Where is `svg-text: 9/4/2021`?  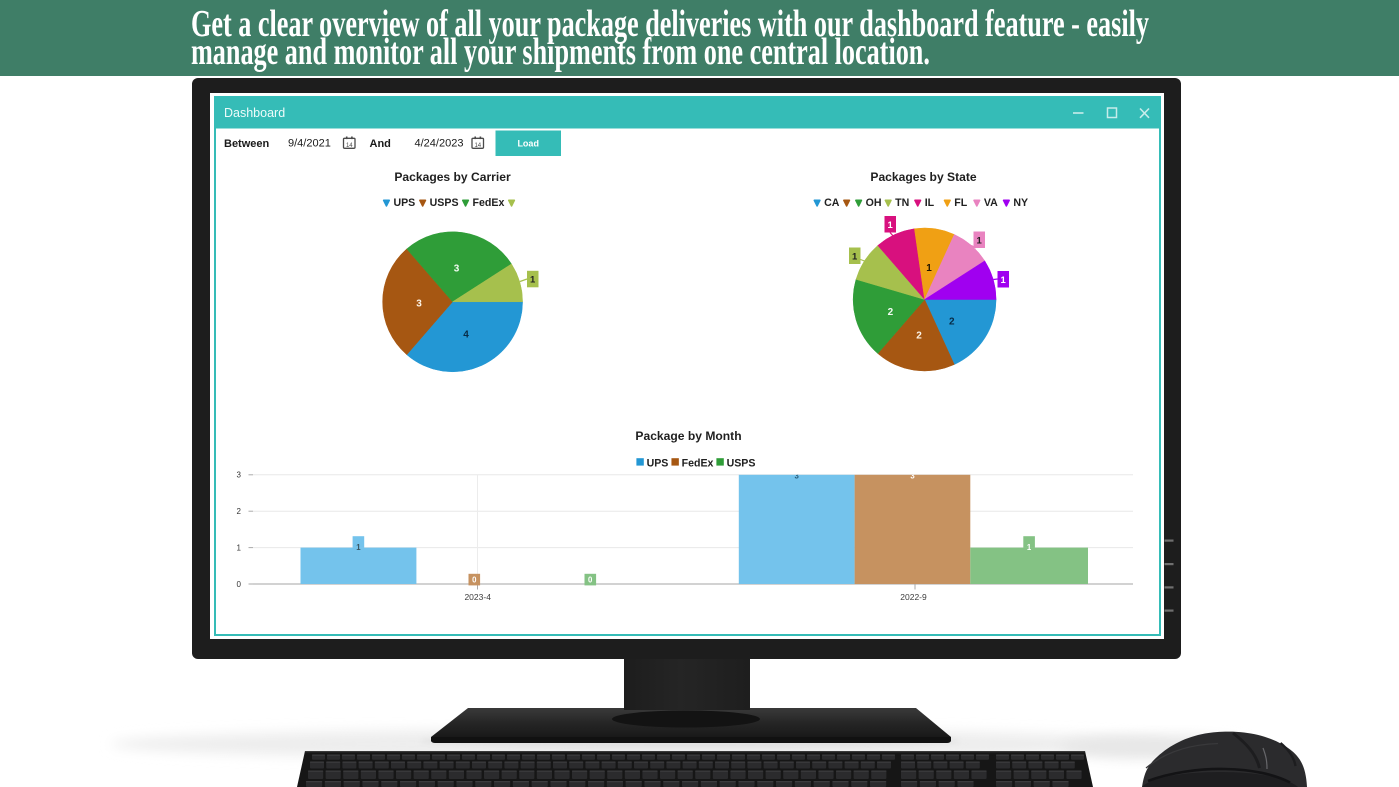
svg-text: 9/4/2021 is located at coordinates (309, 144).